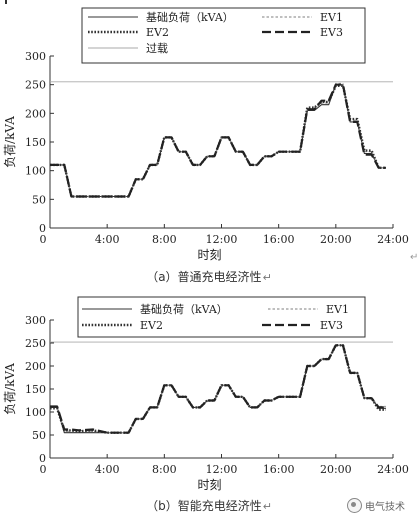 This screenshot has height=523, width=418. I want to click on caption-b: （b）智能充电经济性↵, so click(209, 505).